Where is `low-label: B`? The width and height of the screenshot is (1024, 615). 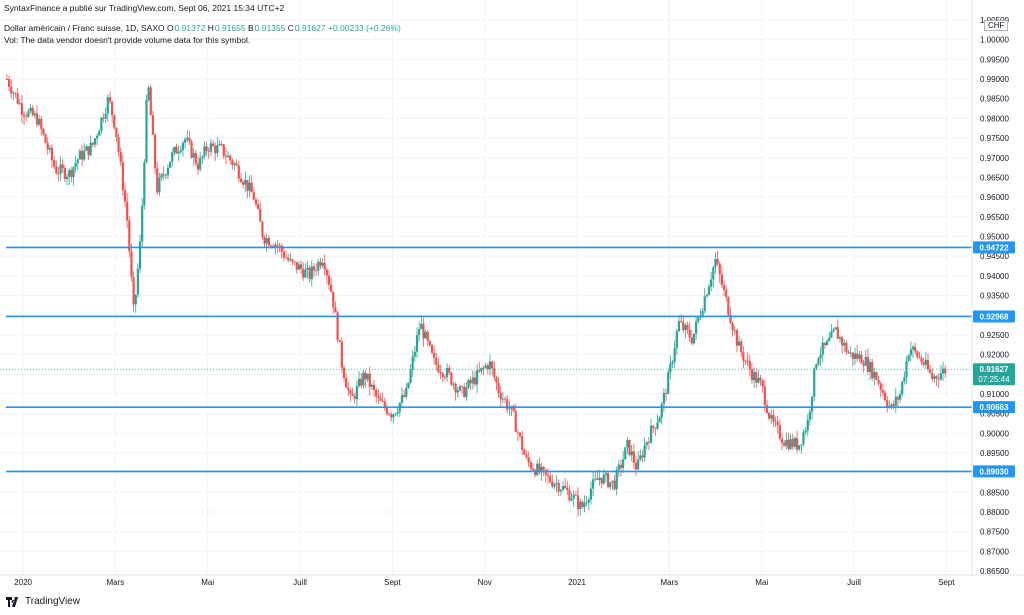 low-label: B is located at coordinates (250, 28).